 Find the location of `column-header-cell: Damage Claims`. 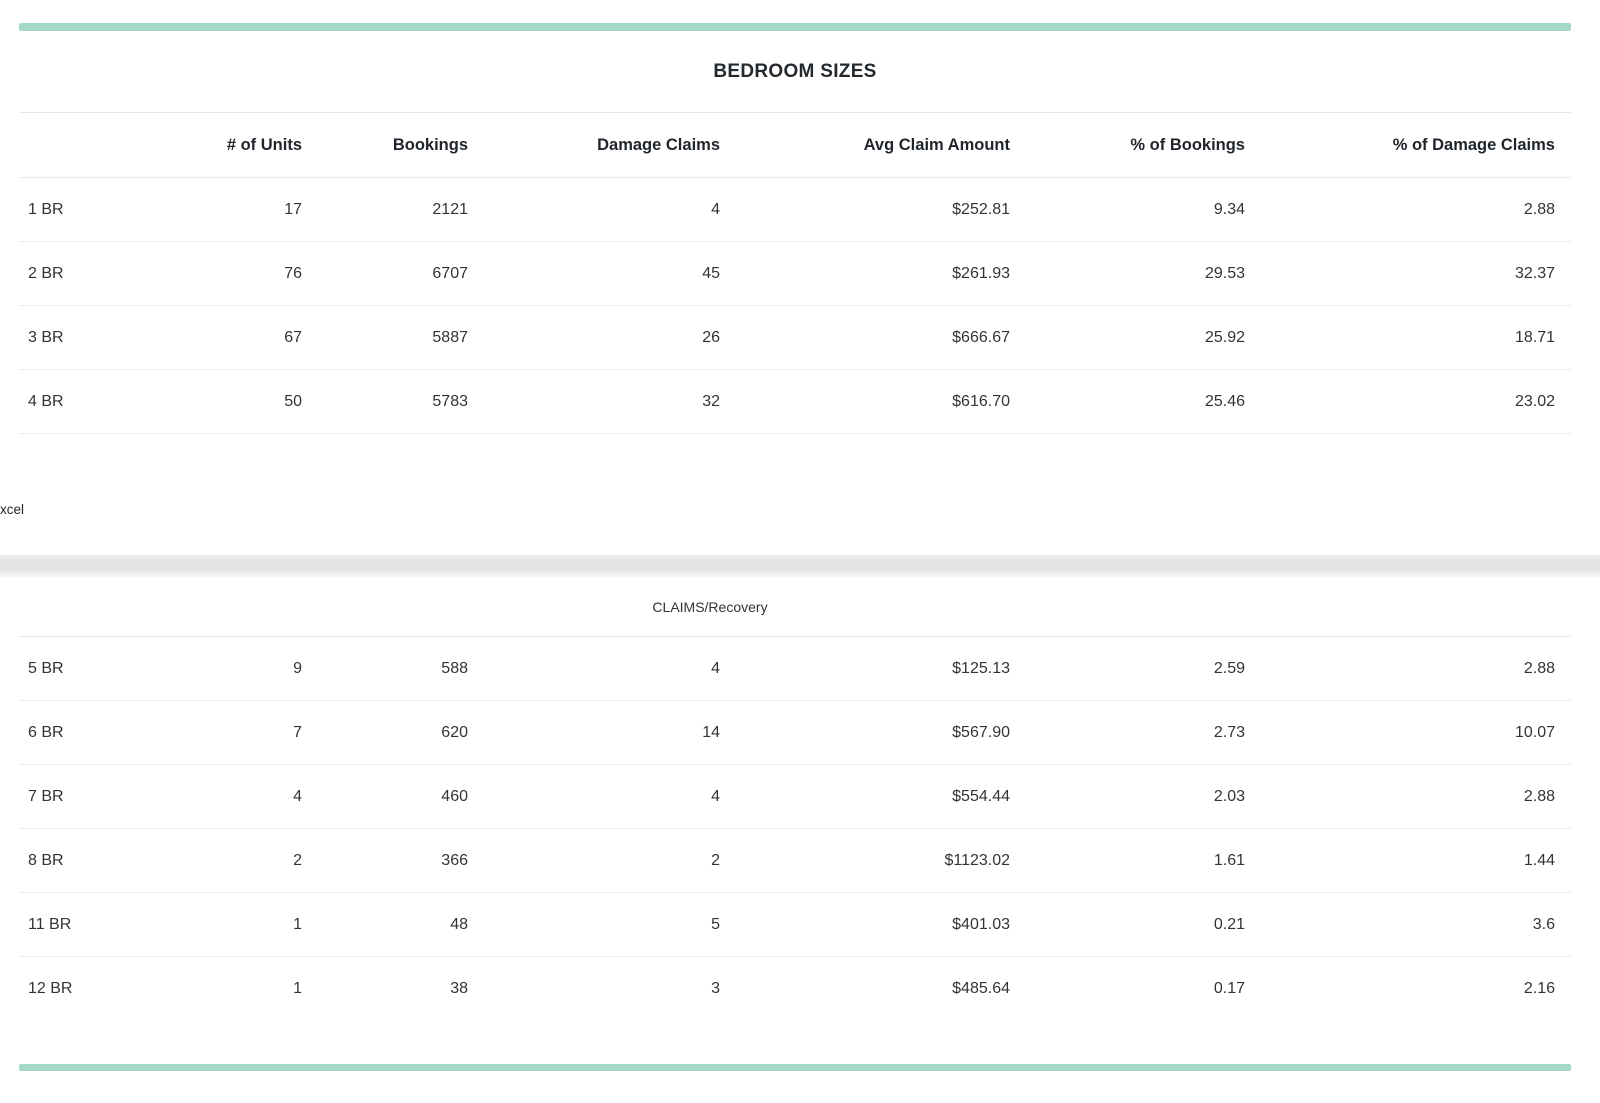

column-header-cell: Damage Claims is located at coordinates (658, 144).